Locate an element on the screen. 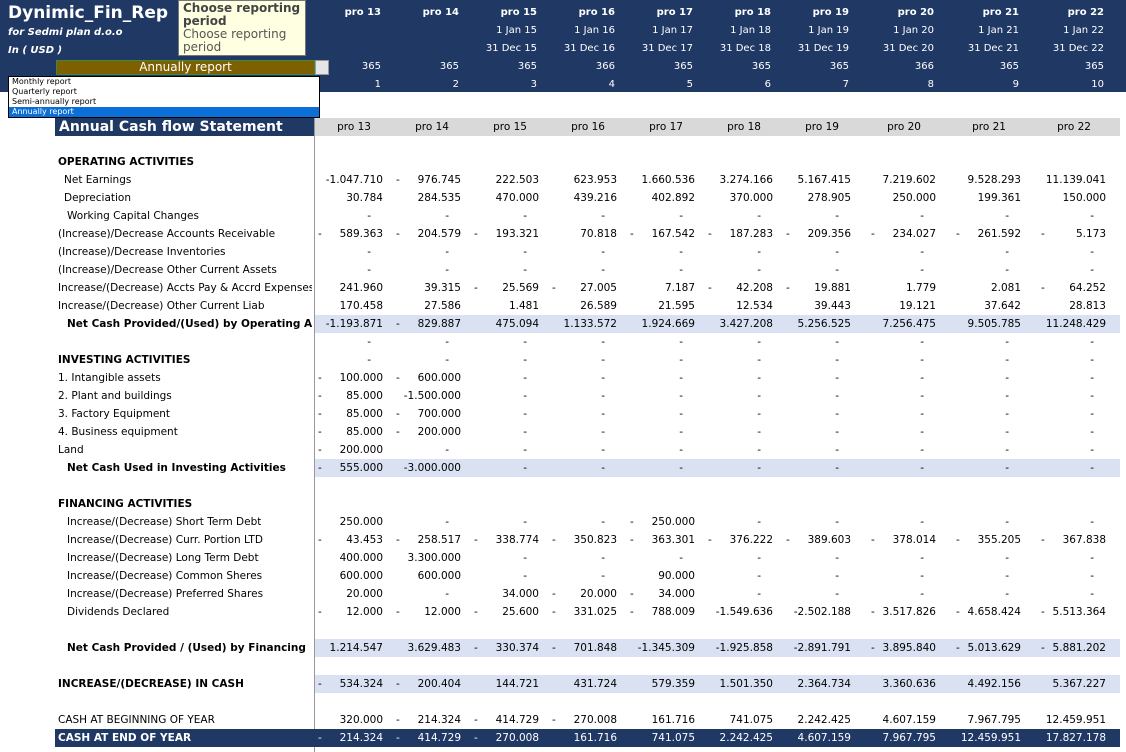 This screenshot has width=1126, height=752. value-cell: 4.607.159 is located at coordinates (824, 738).